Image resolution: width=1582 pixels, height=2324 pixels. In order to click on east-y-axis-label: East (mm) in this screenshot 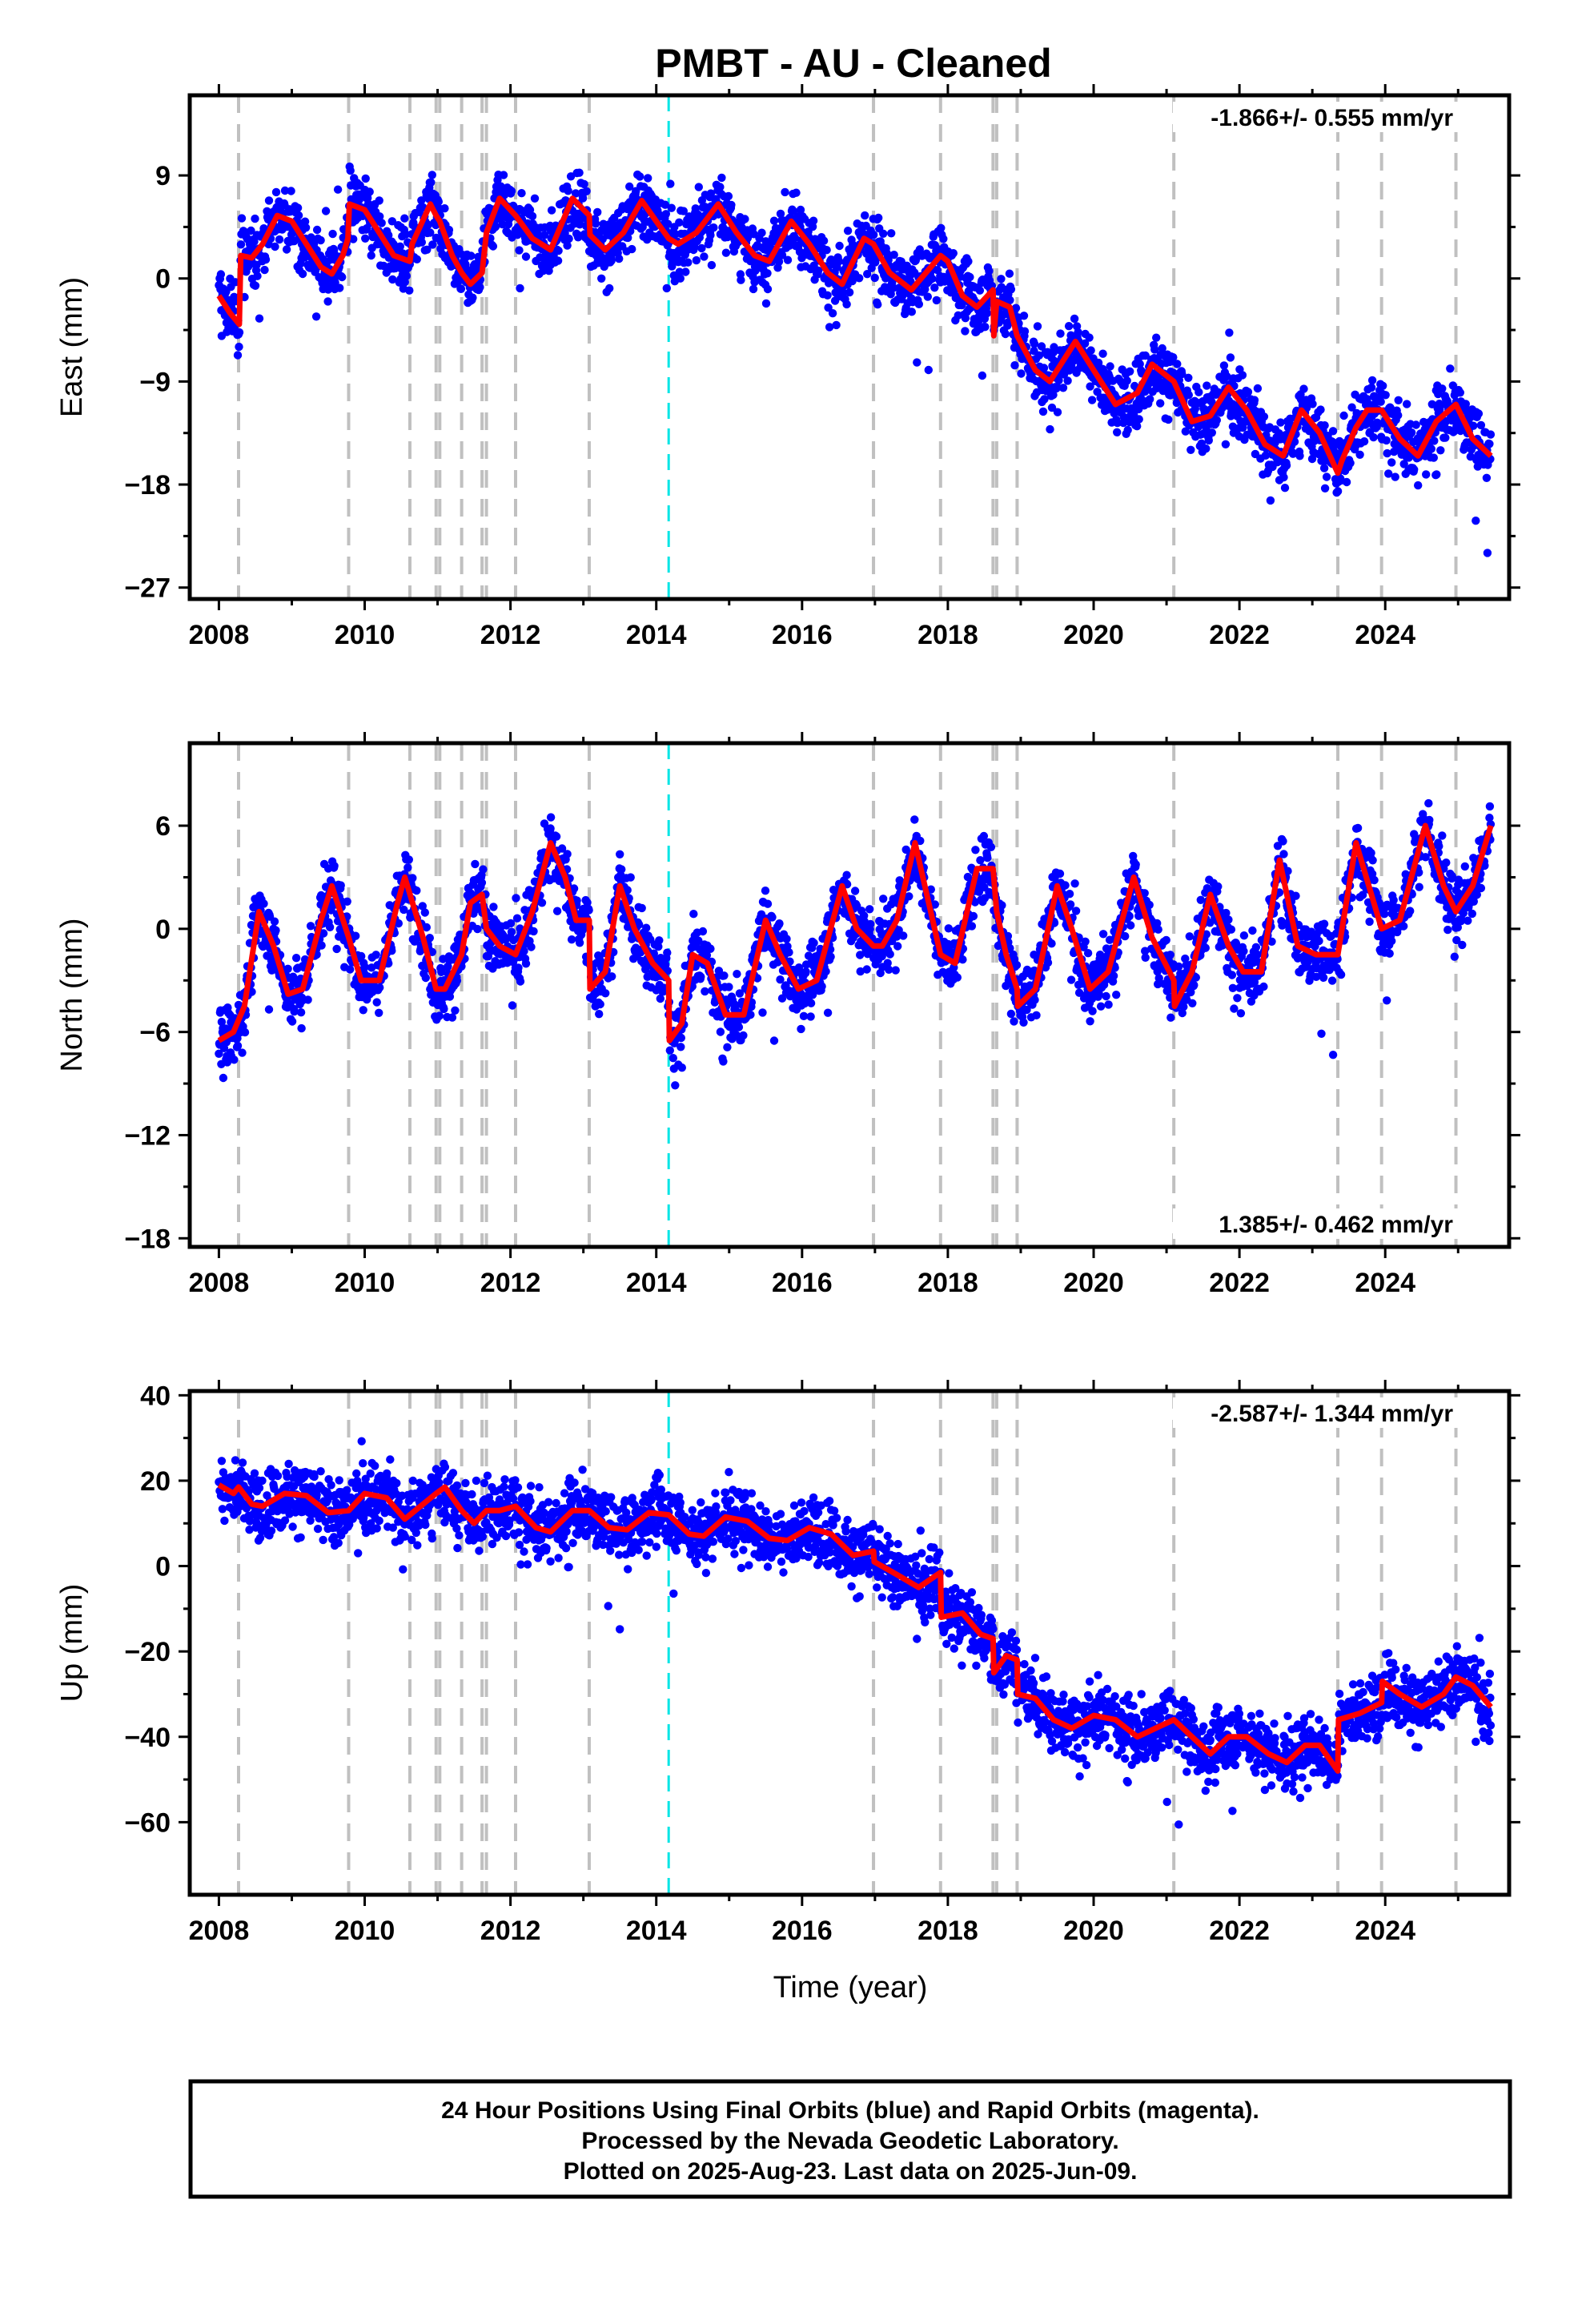, I will do `click(72, 347)`.